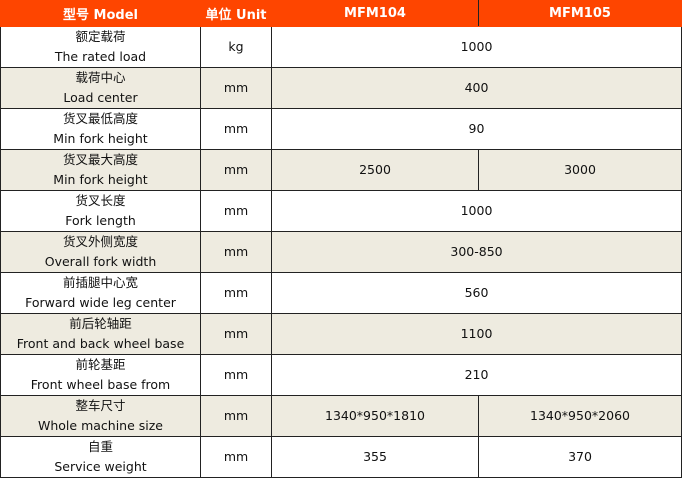 The height and width of the screenshot is (478, 682). I want to click on value-mfm104: 2500, so click(375, 170).